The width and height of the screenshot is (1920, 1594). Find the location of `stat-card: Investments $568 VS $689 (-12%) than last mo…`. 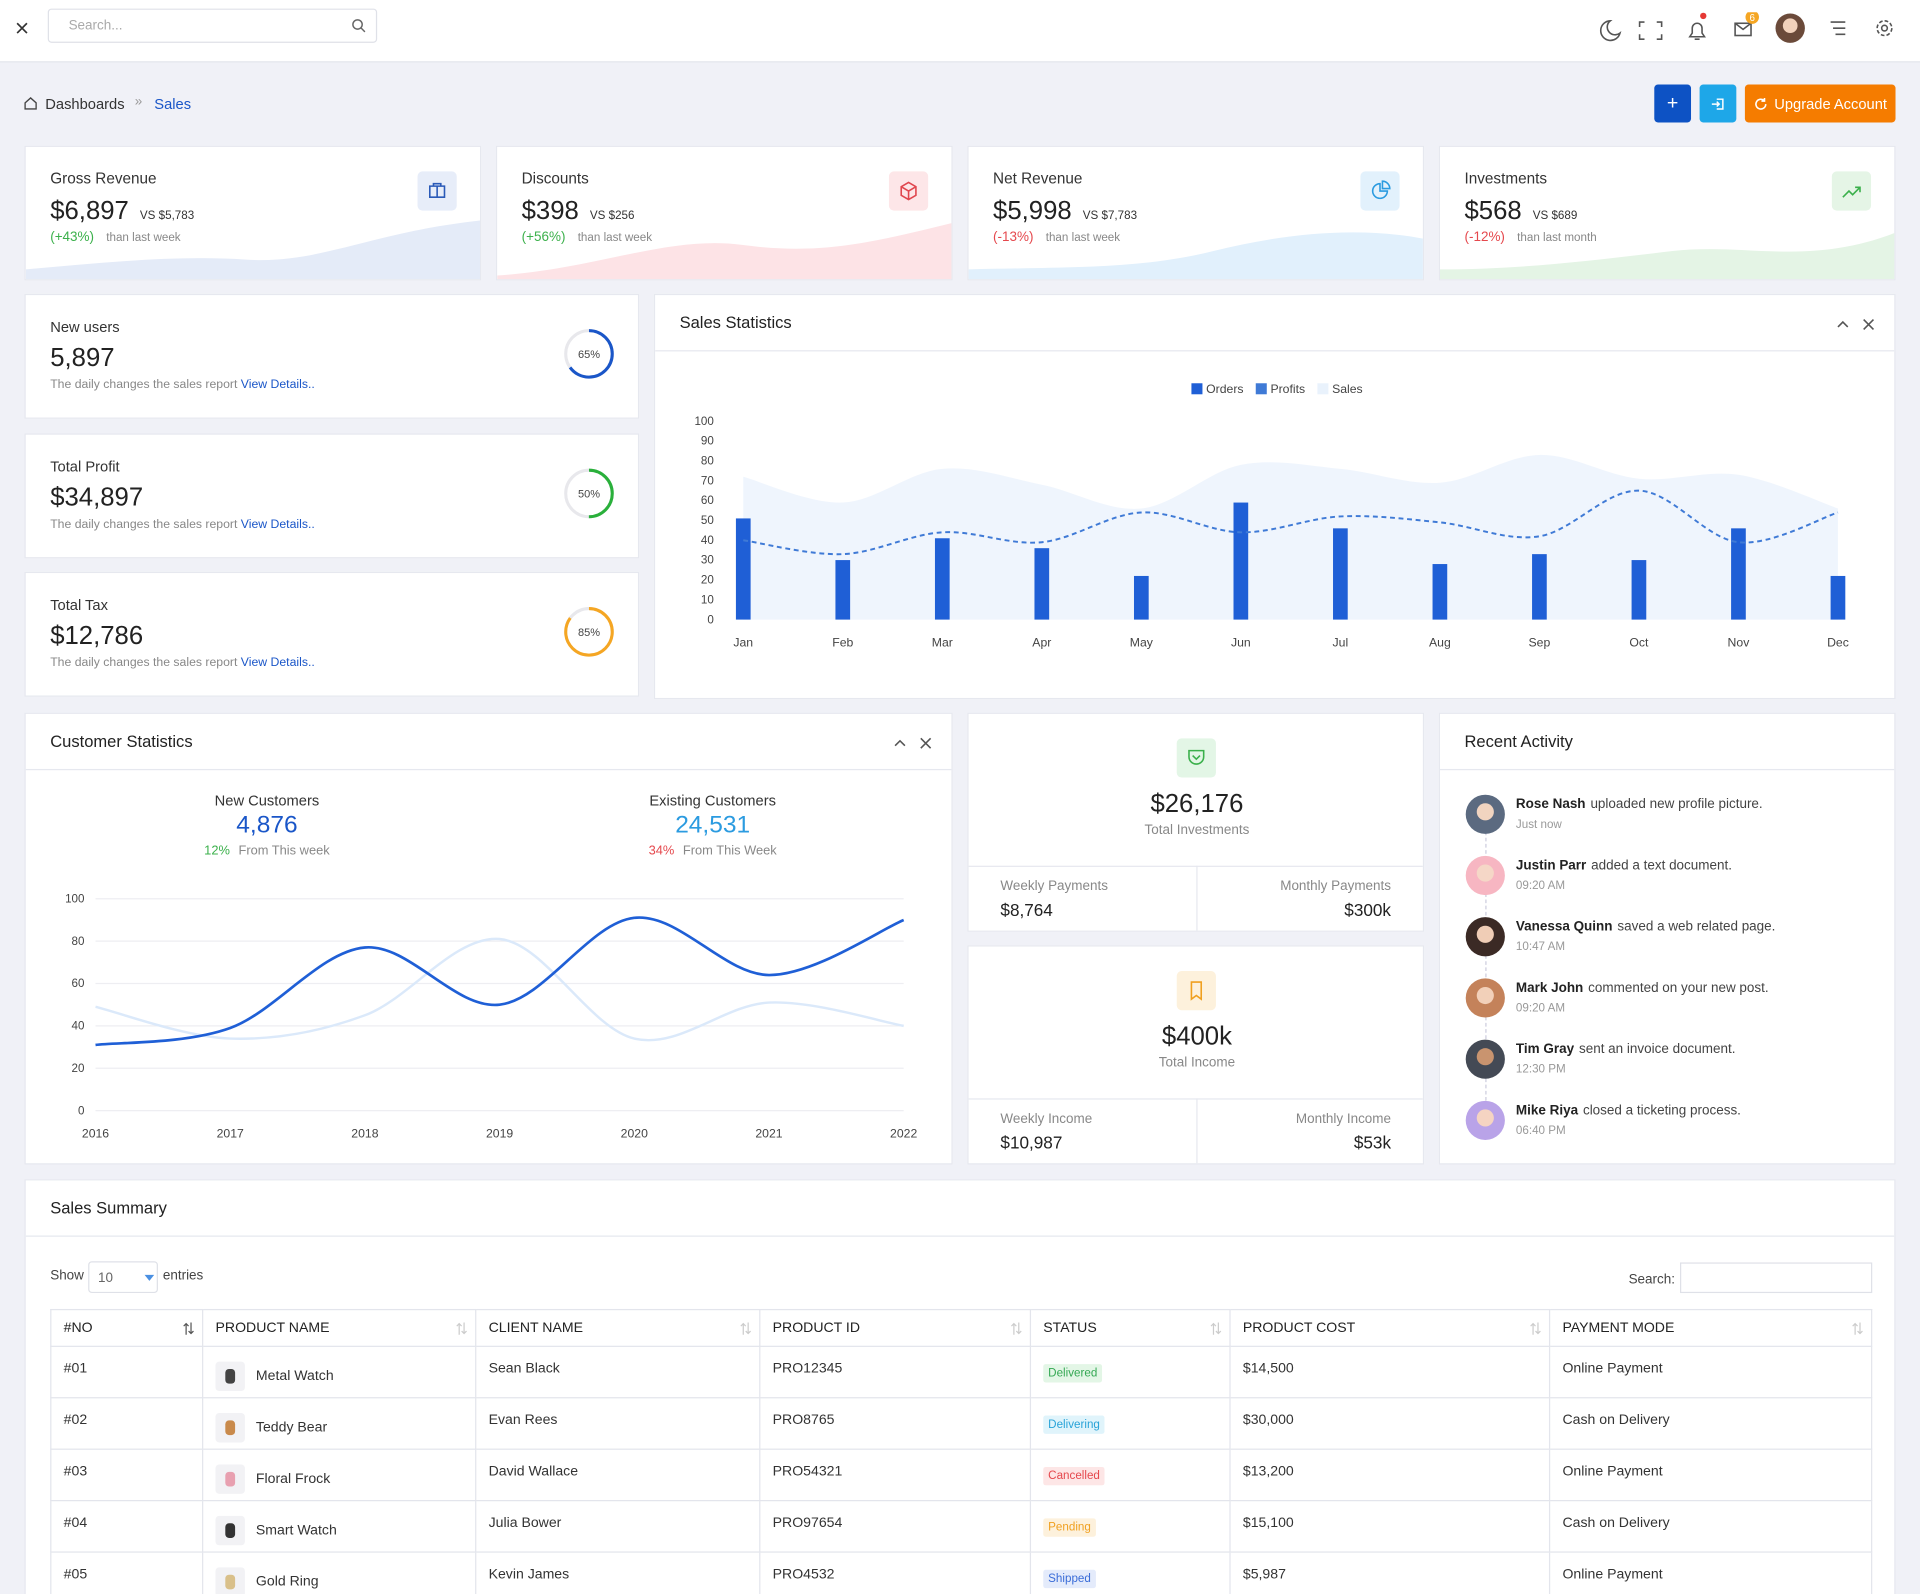

stat-card: Investments $568 VS $689 (-12%) than last mo… is located at coordinates (1667, 213).